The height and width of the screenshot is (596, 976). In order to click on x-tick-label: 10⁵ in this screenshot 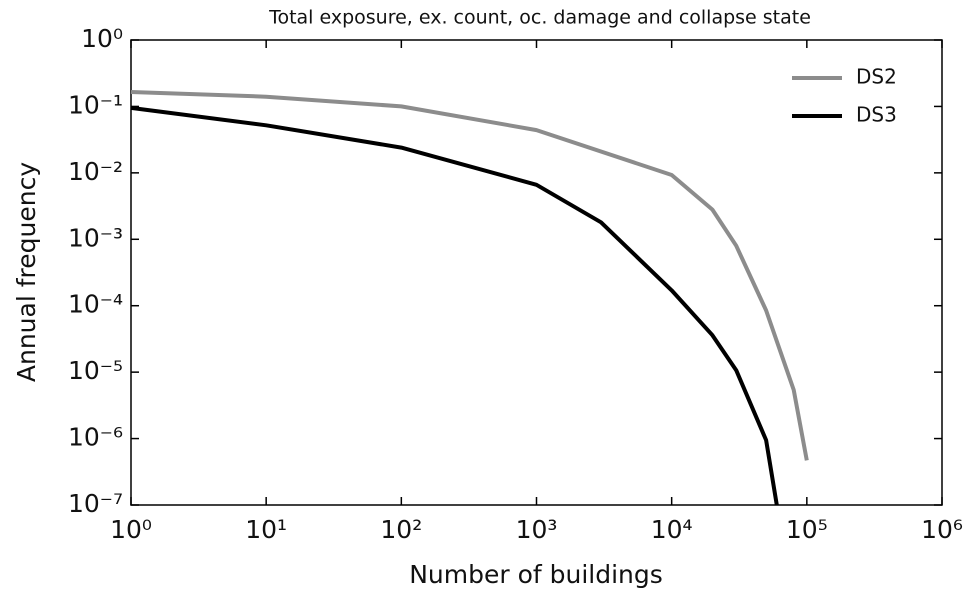, I will do `click(807, 529)`.